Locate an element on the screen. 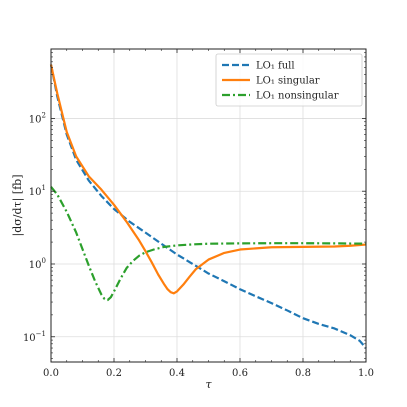 The height and width of the screenshot is (407, 407). legend-label-3: LO₁ nonsingular is located at coordinates (297, 96).